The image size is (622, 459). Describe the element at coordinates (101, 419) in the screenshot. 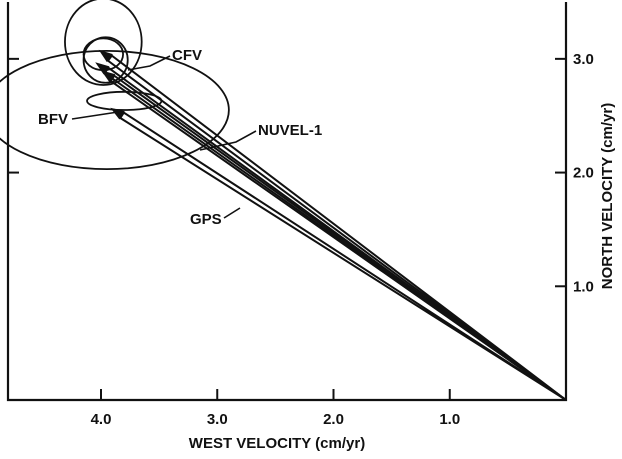

I see `x-tick-label: 4.0` at that location.